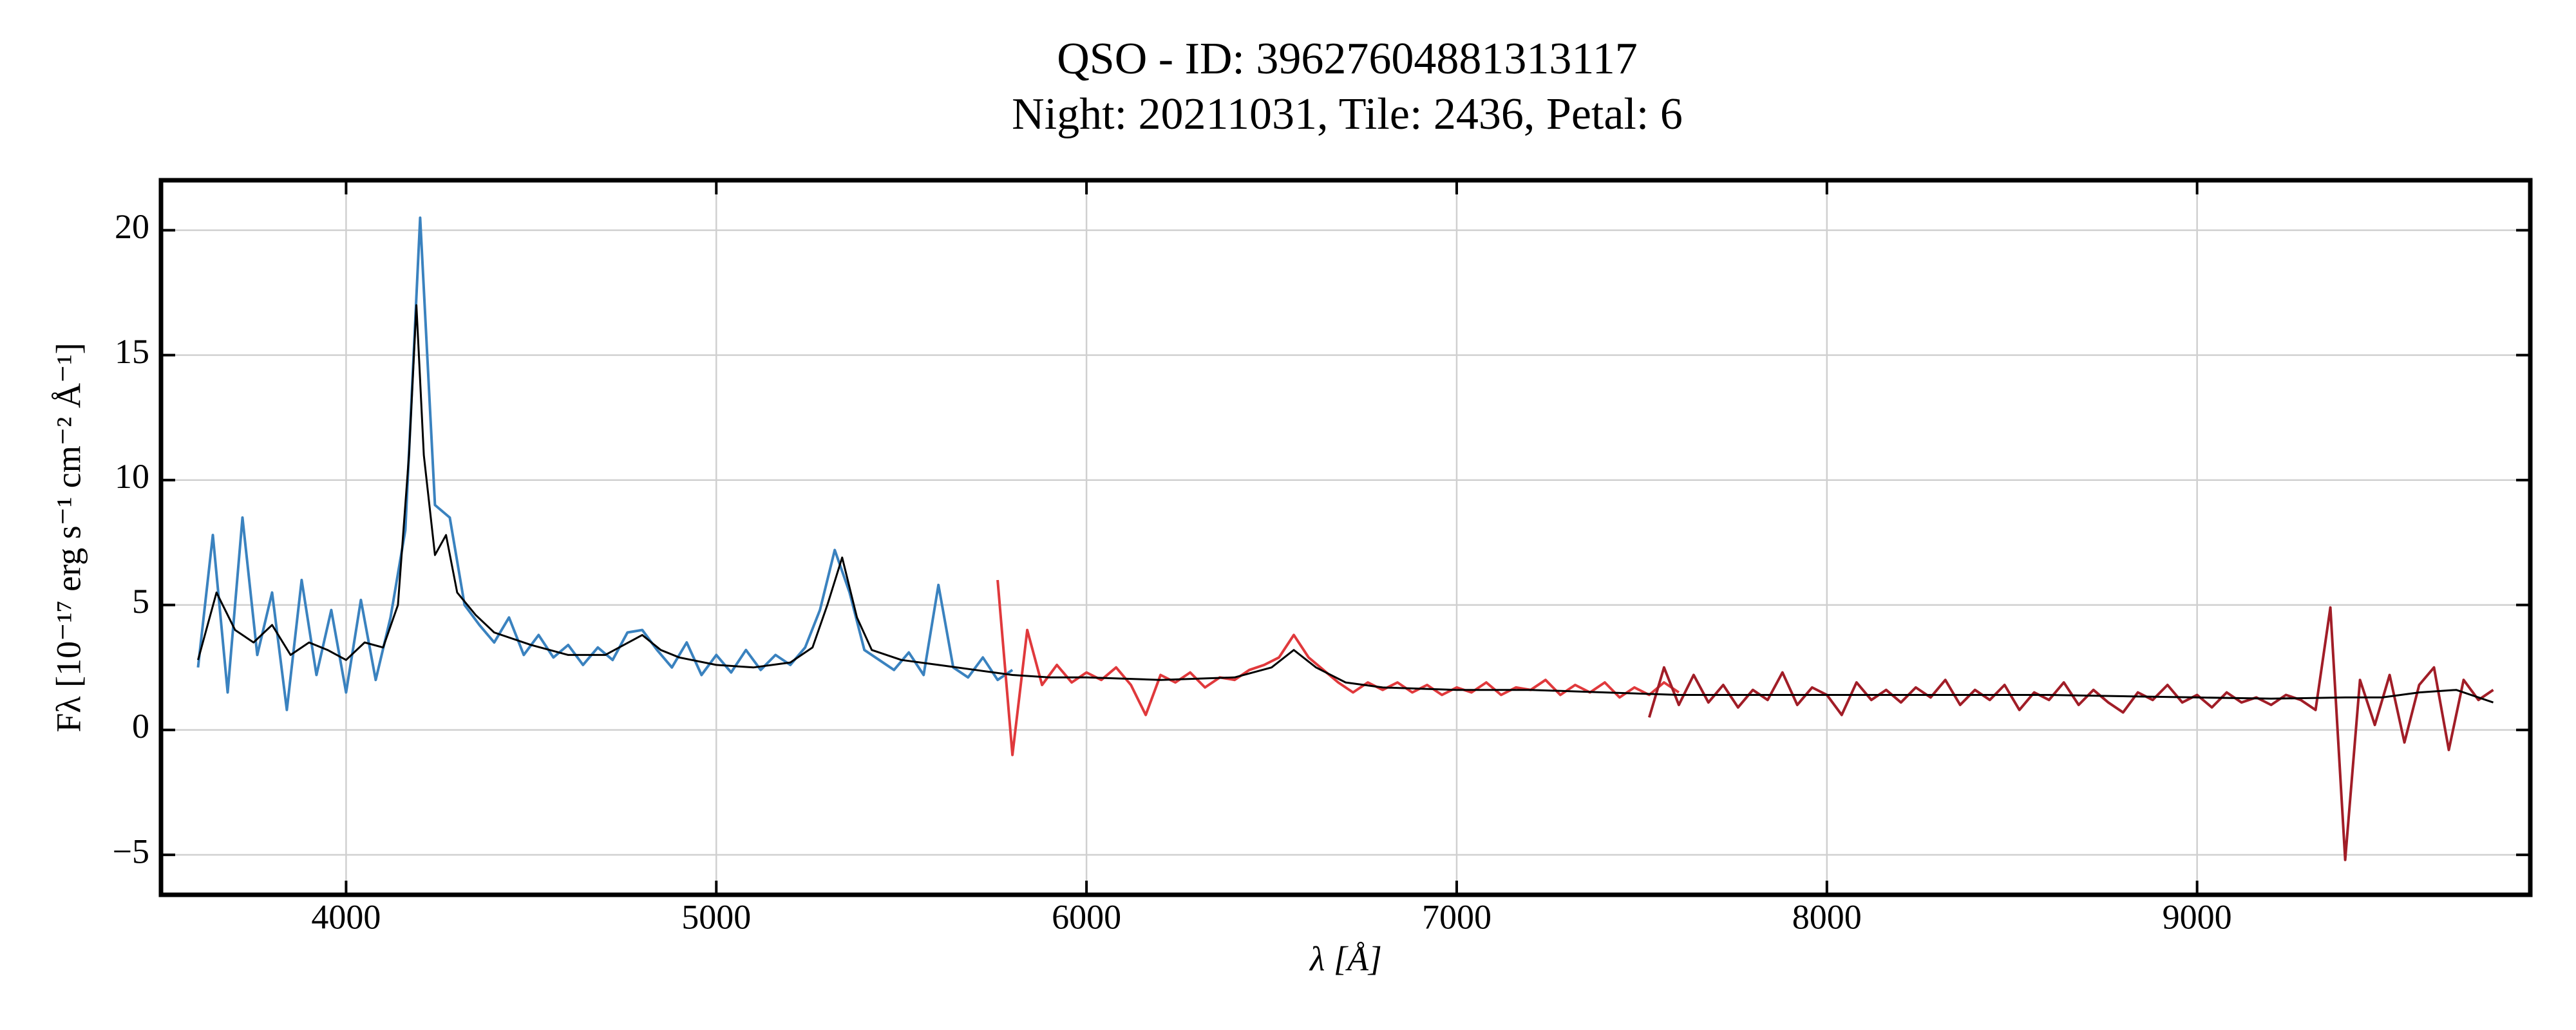 The width and height of the screenshot is (2576, 1030). What do you see at coordinates (1347, 59) in the screenshot?
I see `chart-title: QSO - ID: 39627604881313117` at bounding box center [1347, 59].